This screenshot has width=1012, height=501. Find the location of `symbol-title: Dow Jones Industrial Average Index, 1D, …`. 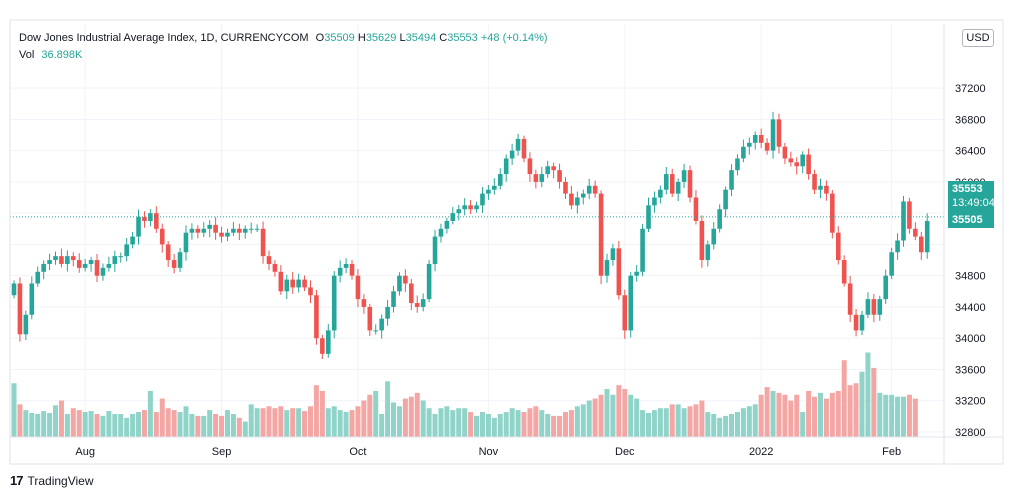

symbol-title: Dow Jones Industrial Average Index, 1D, … is located at coordinates (164, 38).